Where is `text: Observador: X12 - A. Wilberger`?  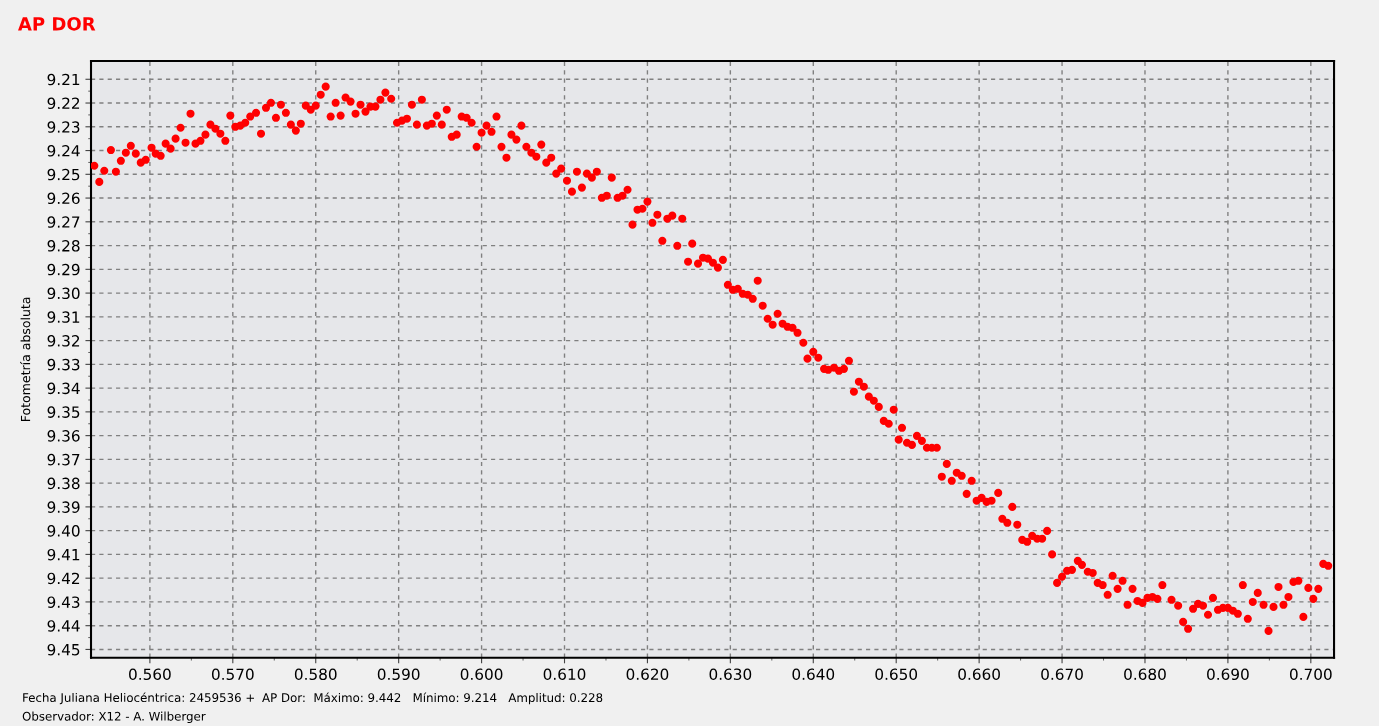
text: Observador: X12 - A. Wilberger is located at coordinates (114, 717).